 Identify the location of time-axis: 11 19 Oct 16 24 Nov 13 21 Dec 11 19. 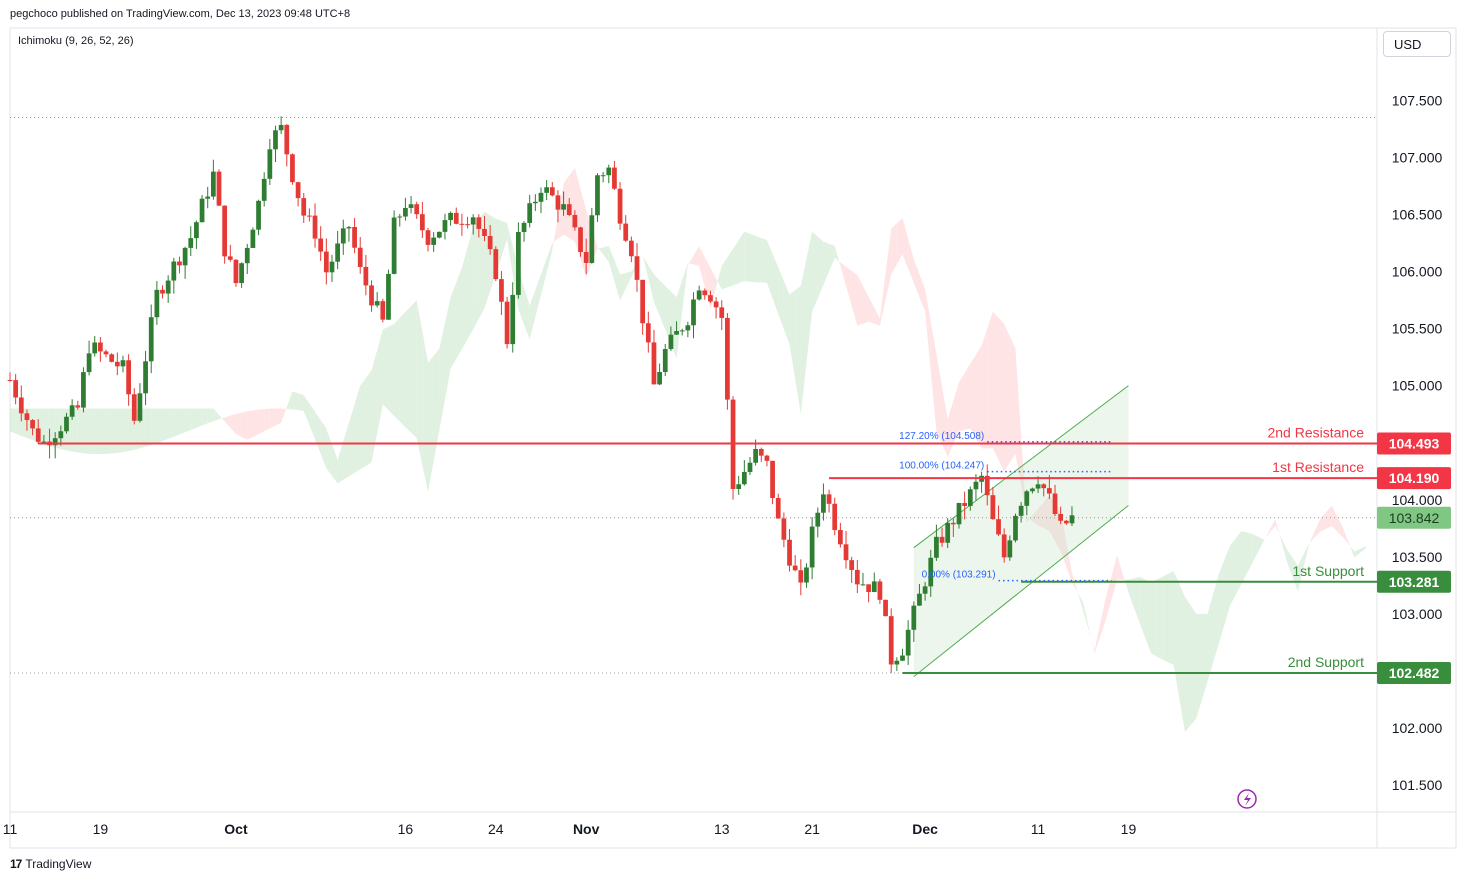
(570, 829).